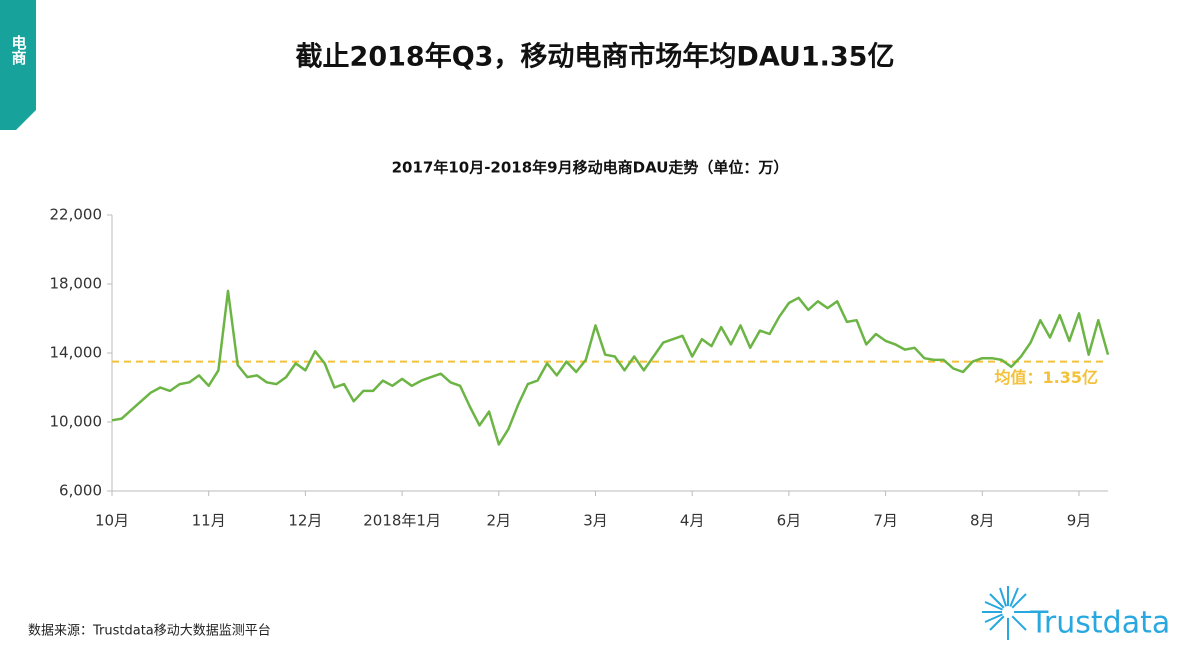  What do you see at coordinates (1046, 377) in the screenshot?
I see `mean-label: 均值：1.35亿` at bounding box center [1046, 377].